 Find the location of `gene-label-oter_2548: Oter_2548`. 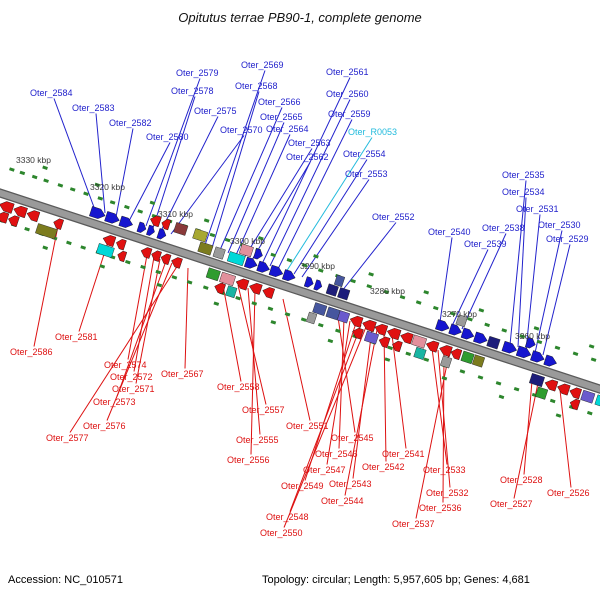

gene-label-oter_2548: Oter_2548 is located at coordinates (287, 517).